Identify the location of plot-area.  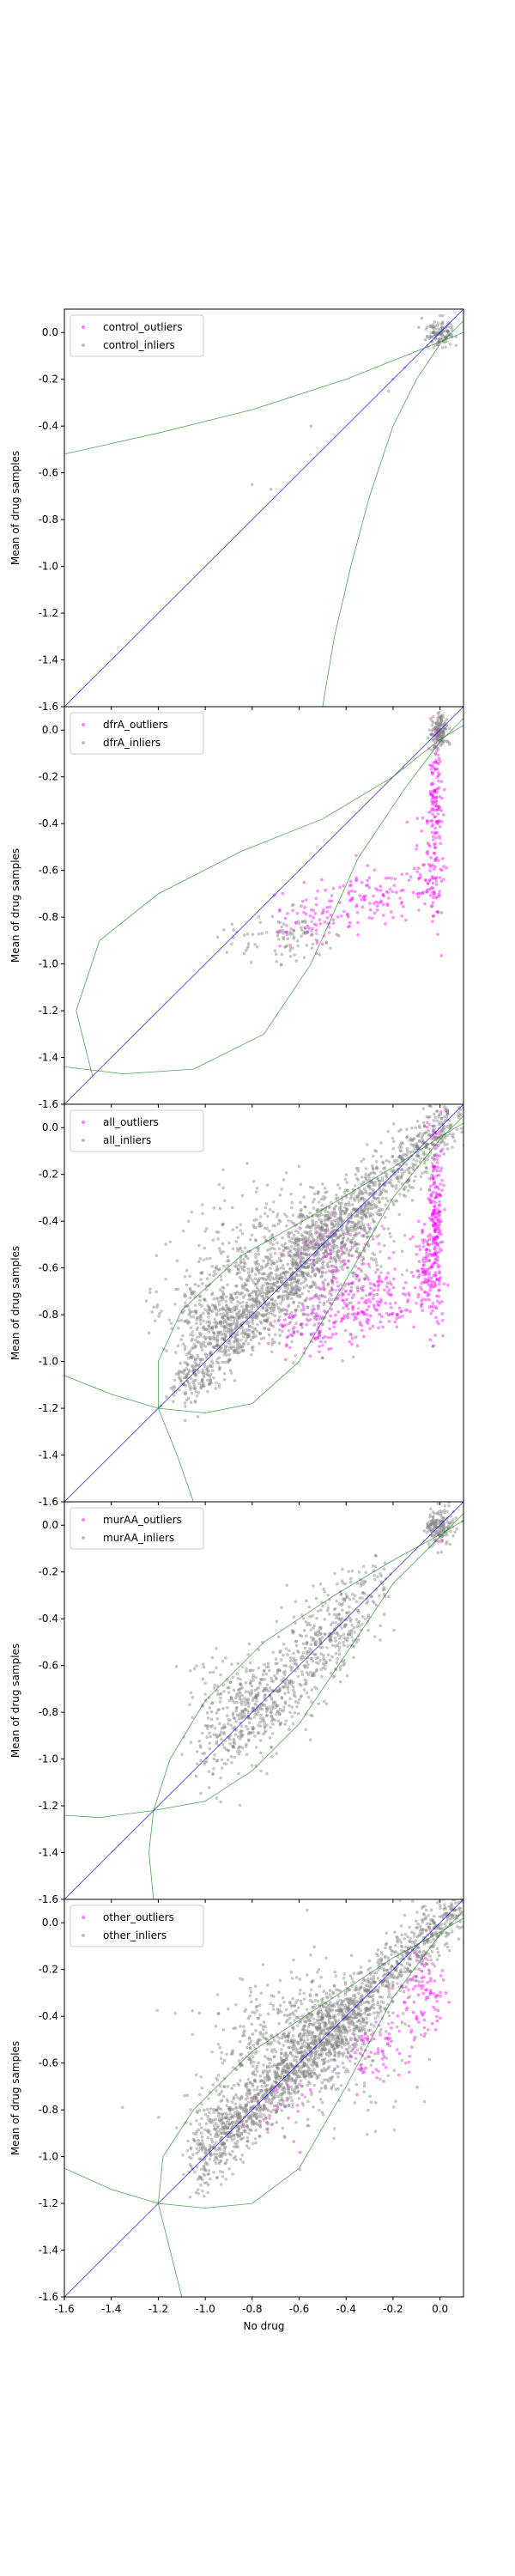
(264, 508).